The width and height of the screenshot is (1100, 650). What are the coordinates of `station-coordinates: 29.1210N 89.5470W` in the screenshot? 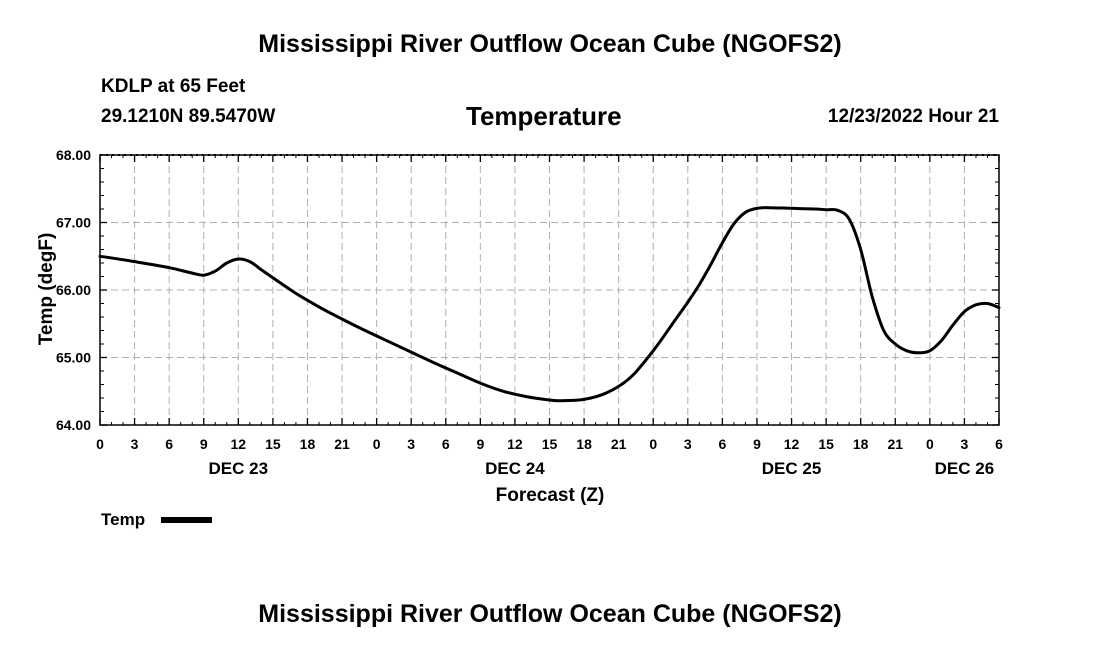 It's located at (188, 116).